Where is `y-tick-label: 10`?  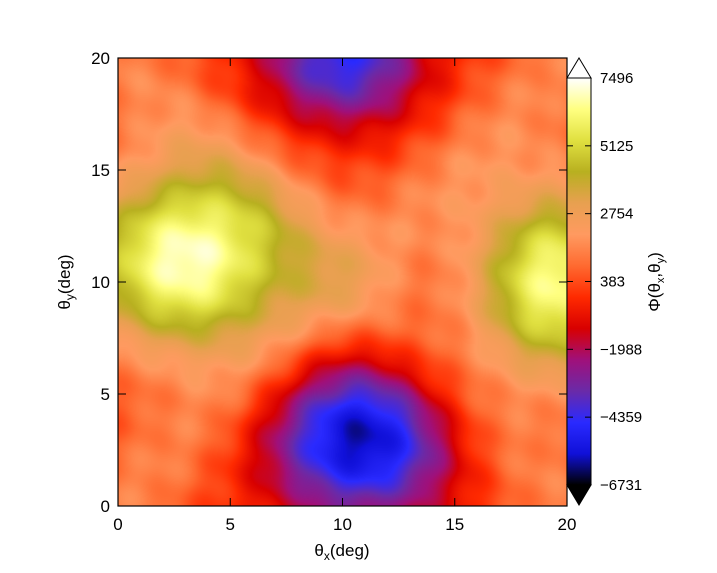 y-tick-label: 10 is located at coordinates (100, 282).